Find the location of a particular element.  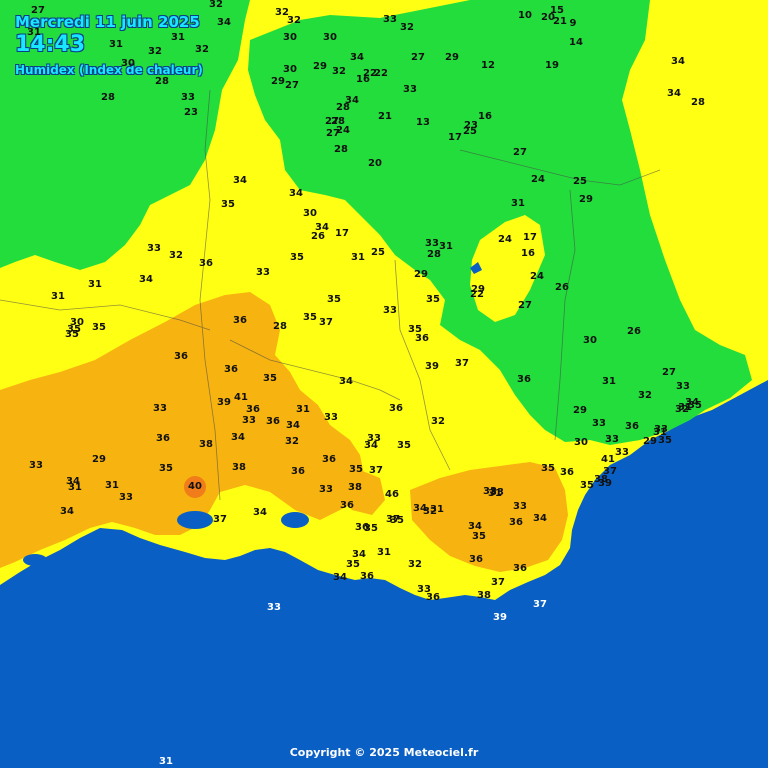

station-value: 15 is located at coordinates (557, 10).